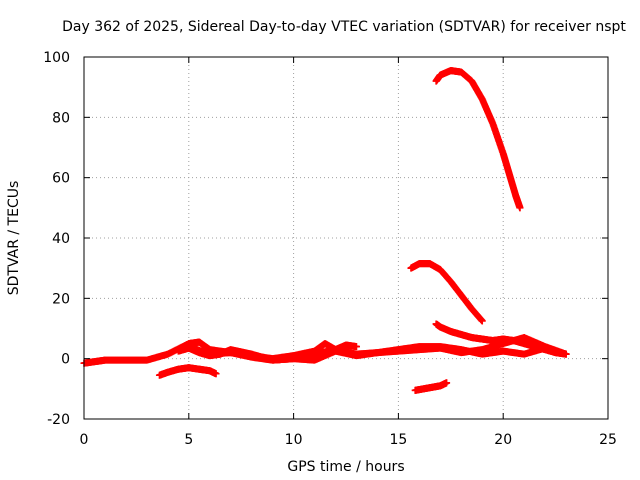 The width and height of the screenshot is (640, 480). Describe the element at coordinates (294, 440) in the screenshot. I see `x-tick-label: 10` at that location.